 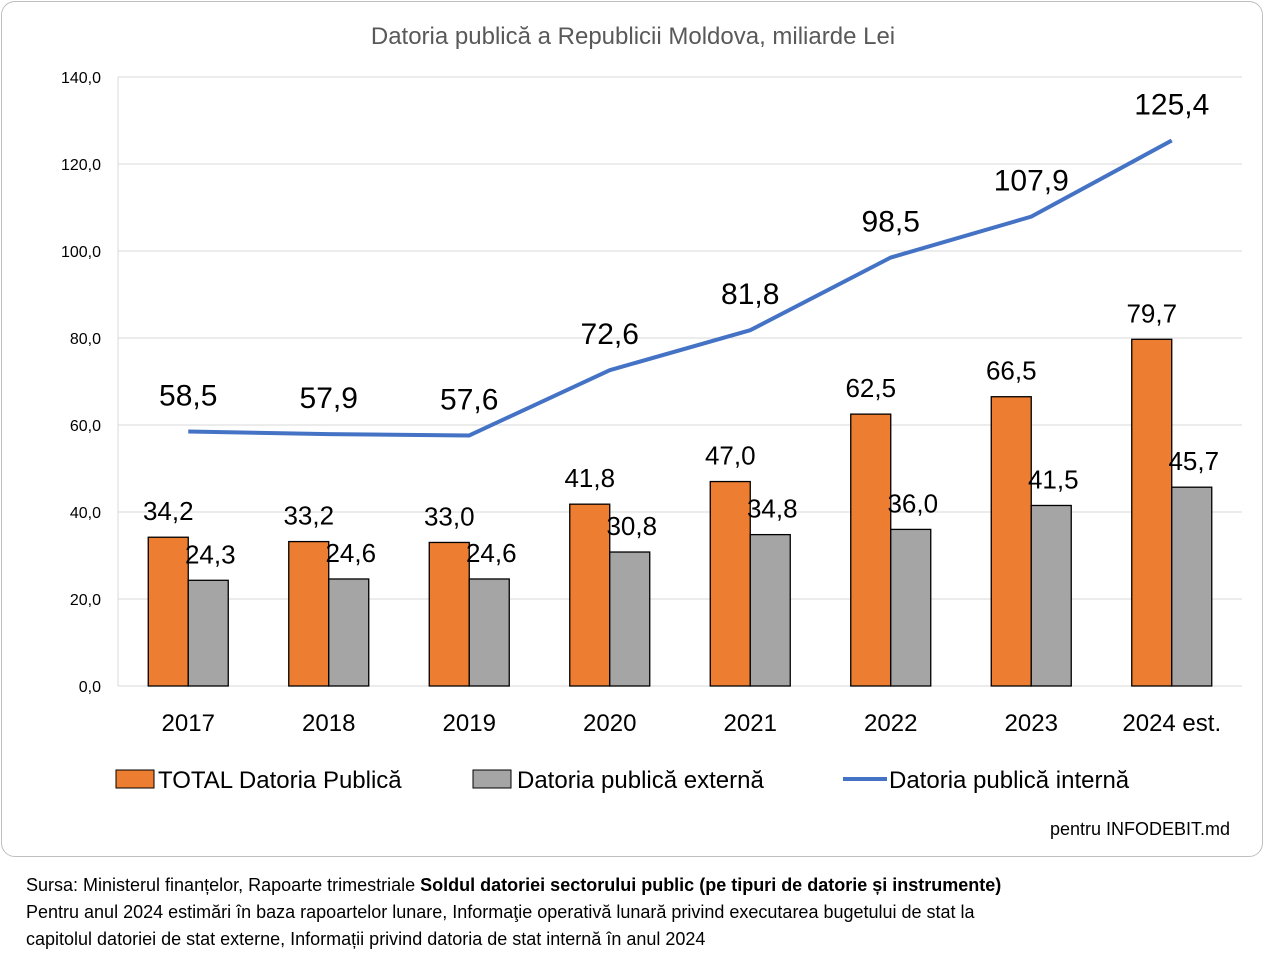 What do you see at coordinates (1031, 723) in the screenshot?
I see `x-tick-label: 2023` at bounding box center [1031, 723].